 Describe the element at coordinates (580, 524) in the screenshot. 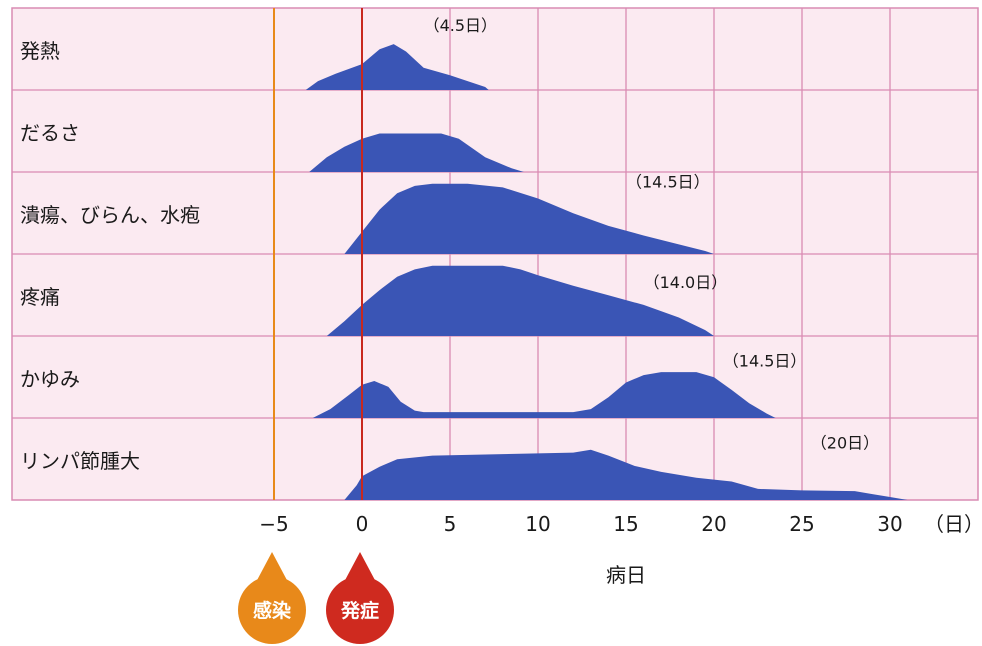

I see `x-tick-labels: −5 0 5 10 15 20 25 30` at that location.